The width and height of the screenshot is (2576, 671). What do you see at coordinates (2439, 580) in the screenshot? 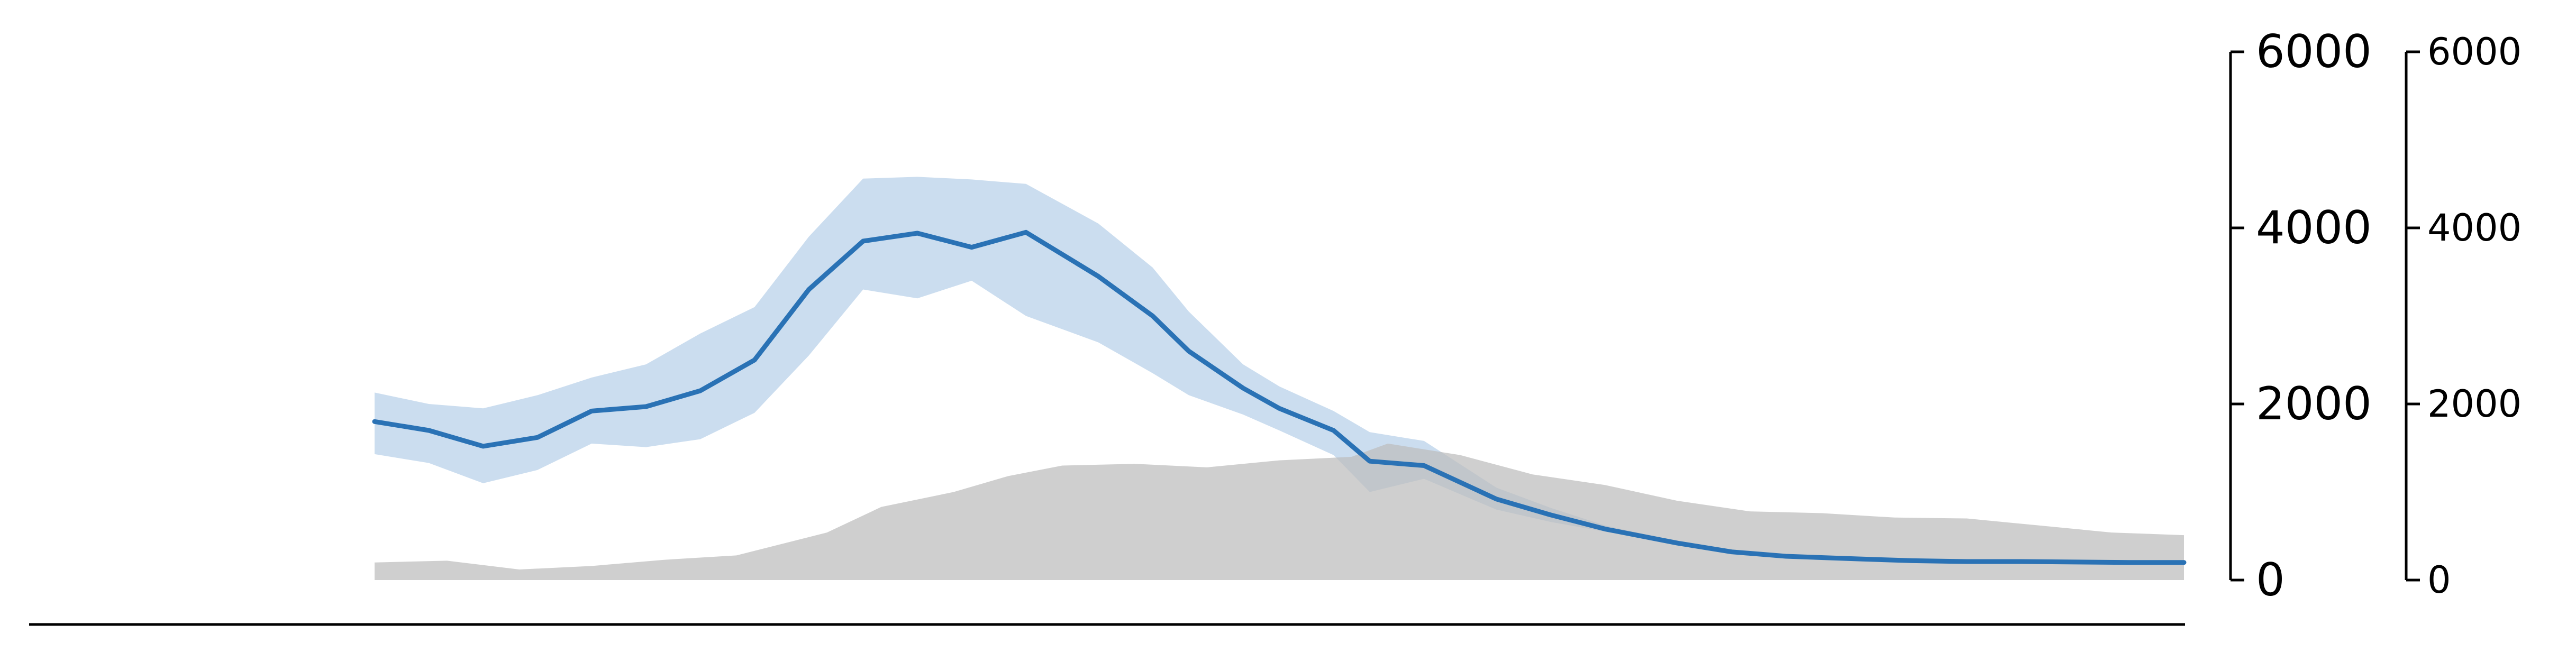
I see `right-axis-outer-tick-label: 0` at bounding box center [2439, 580].